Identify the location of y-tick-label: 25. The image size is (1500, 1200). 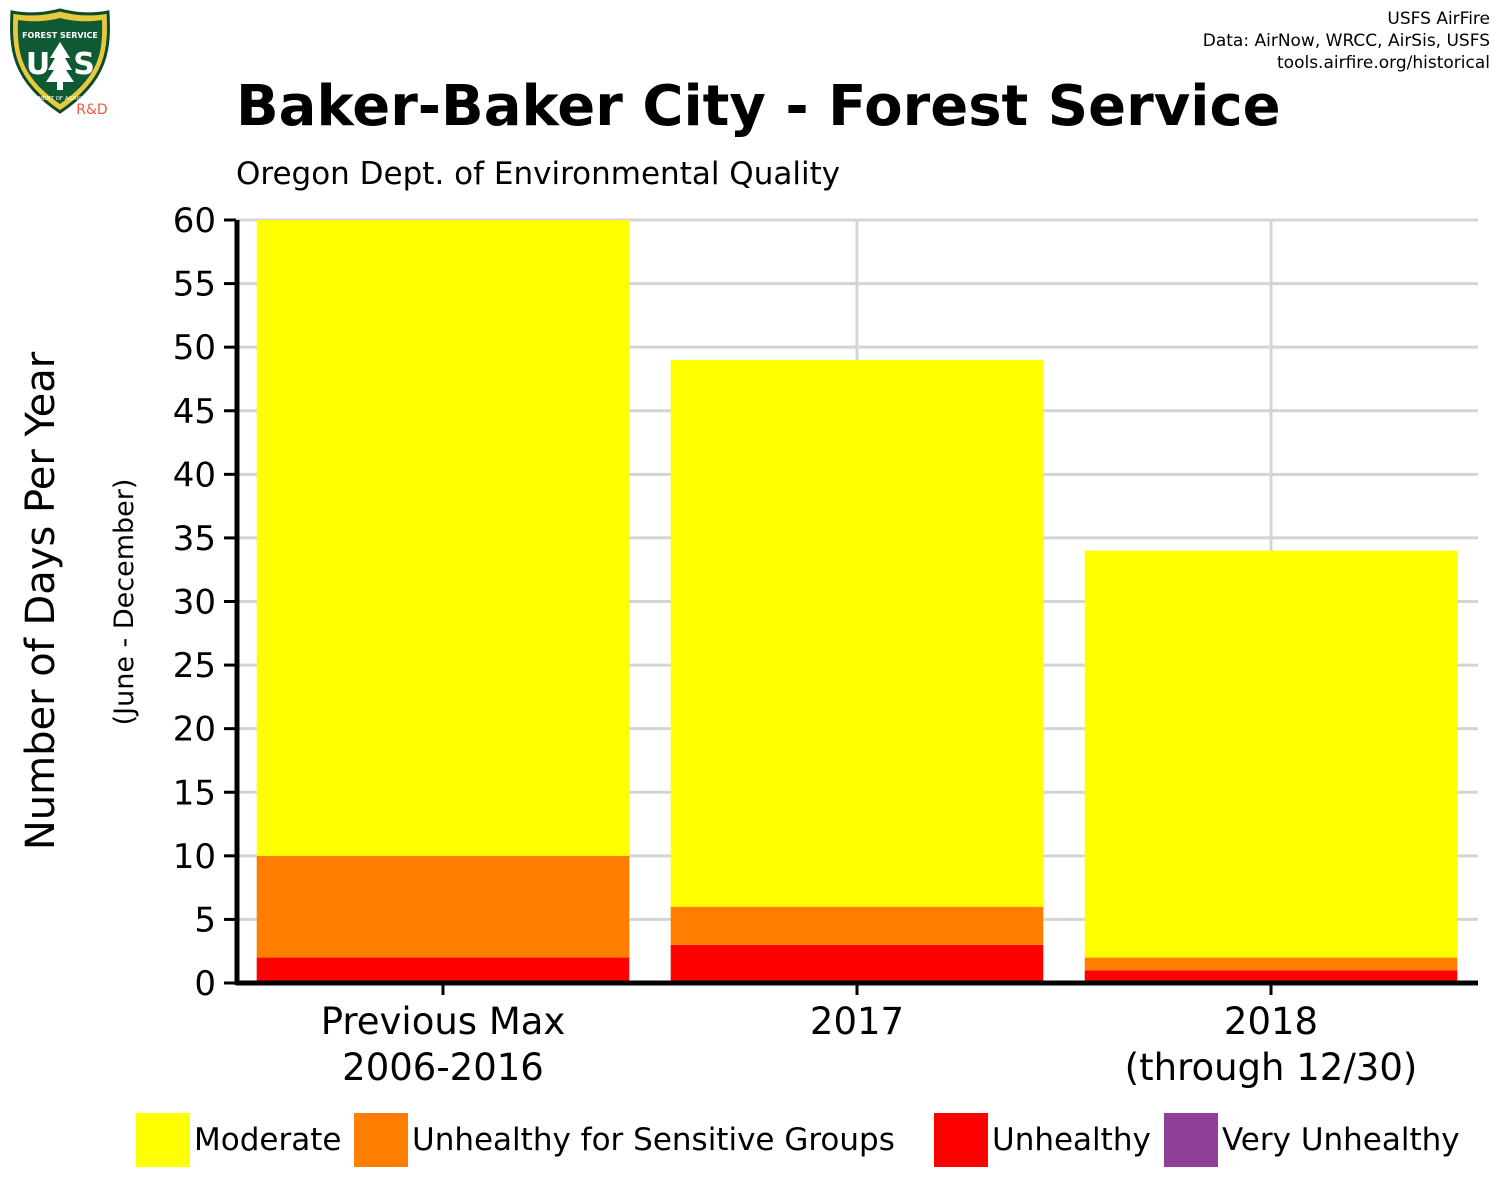
(194, 666).